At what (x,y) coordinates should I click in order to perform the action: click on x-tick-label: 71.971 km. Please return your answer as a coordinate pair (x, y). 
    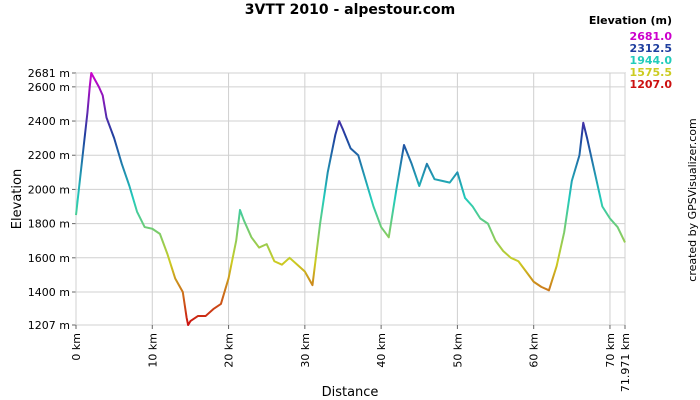
    Looking at the image, I should click on (625, 362).